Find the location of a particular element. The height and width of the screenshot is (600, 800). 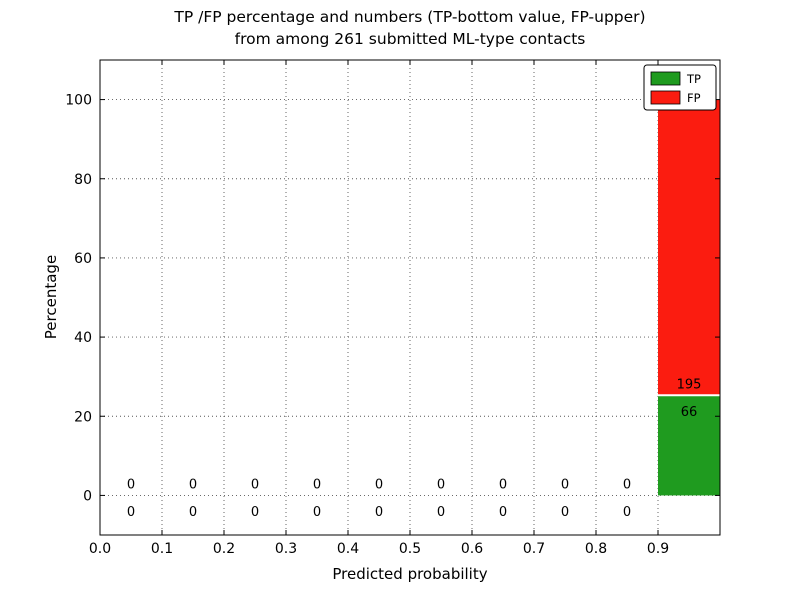

y-tick-label: 20 is located at coordinates (83, 417).